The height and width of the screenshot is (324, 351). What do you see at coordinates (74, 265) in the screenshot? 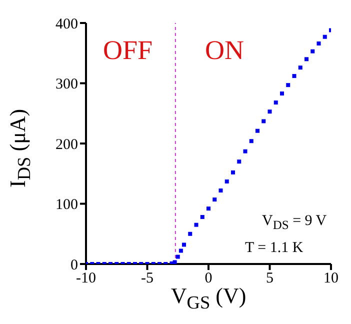
I see `y-tick-label: 0` at bounding box center [74, 265].